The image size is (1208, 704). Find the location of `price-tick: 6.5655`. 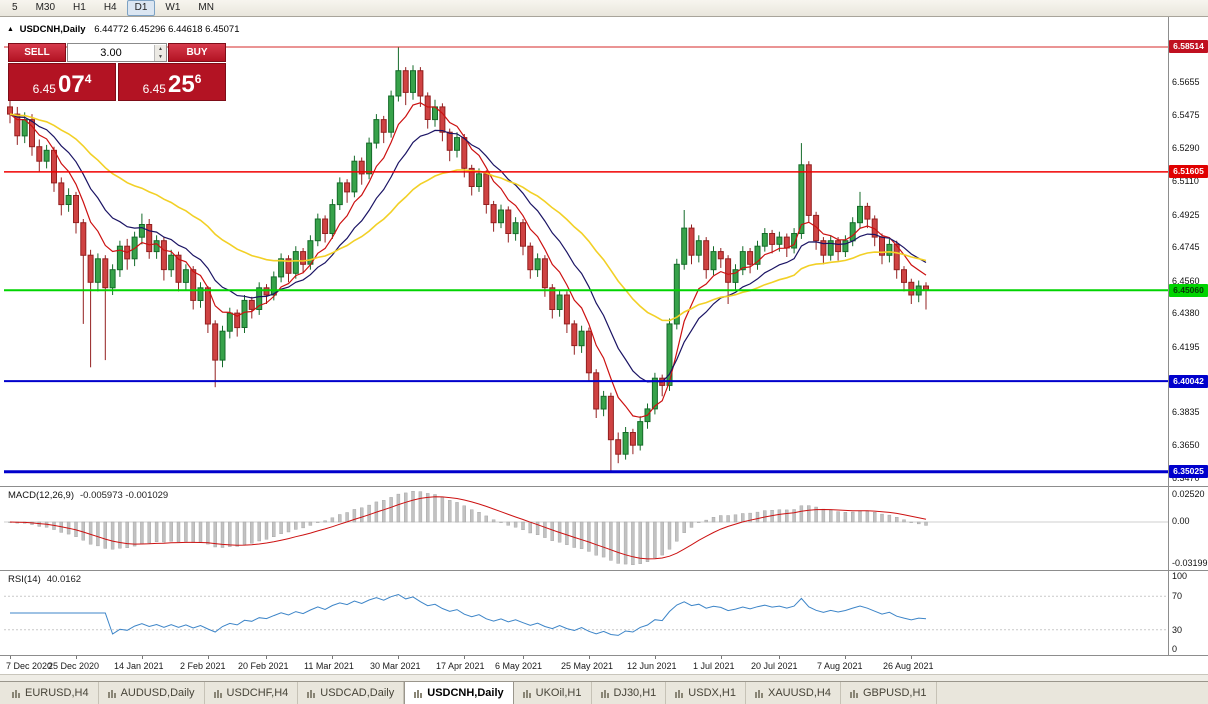

price-tick: 6.5655 is located at coordinates (1186, 82).